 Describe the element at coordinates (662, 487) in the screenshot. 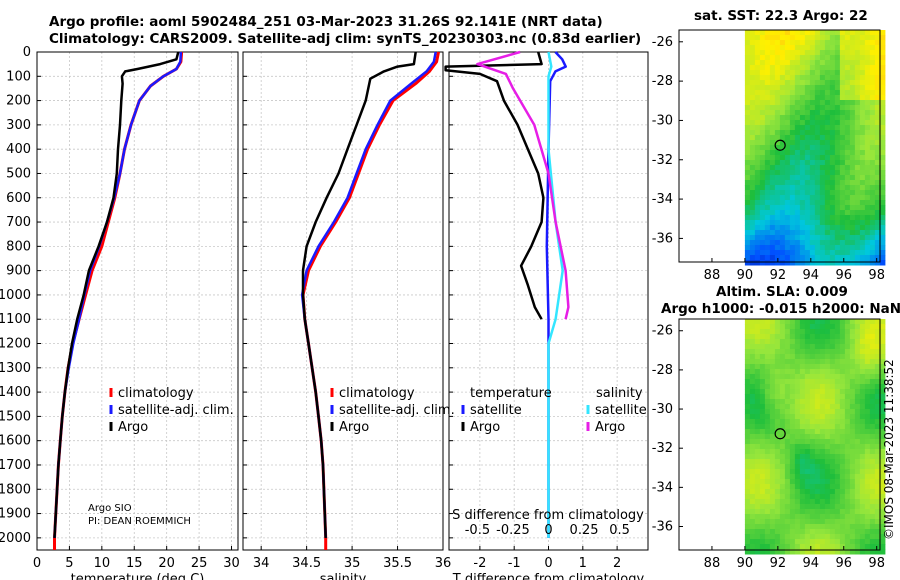

I see `map-y-tick-label: -34` at that location.